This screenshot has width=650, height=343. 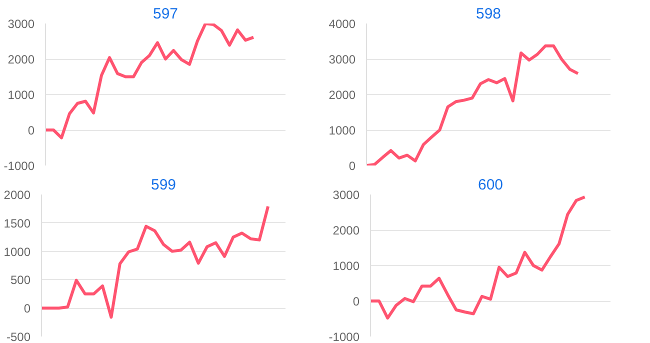 What do you see at coordinates (491, 185) in the screenshot?
I see `chart-title: 600` at bounding box center [491, 185].